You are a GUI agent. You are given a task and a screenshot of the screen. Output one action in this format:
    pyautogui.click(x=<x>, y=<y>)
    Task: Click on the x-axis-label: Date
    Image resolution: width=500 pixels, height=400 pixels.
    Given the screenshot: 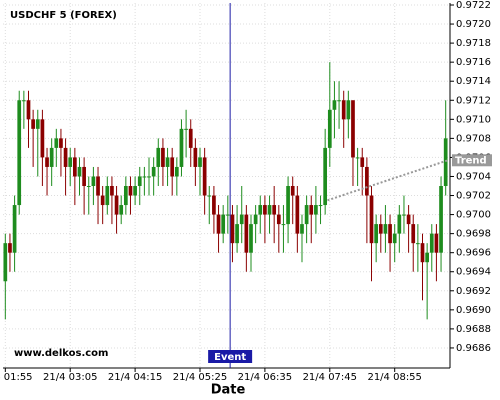 What is the action you would take?
    pyautogui.click(x=228, y=390)
    